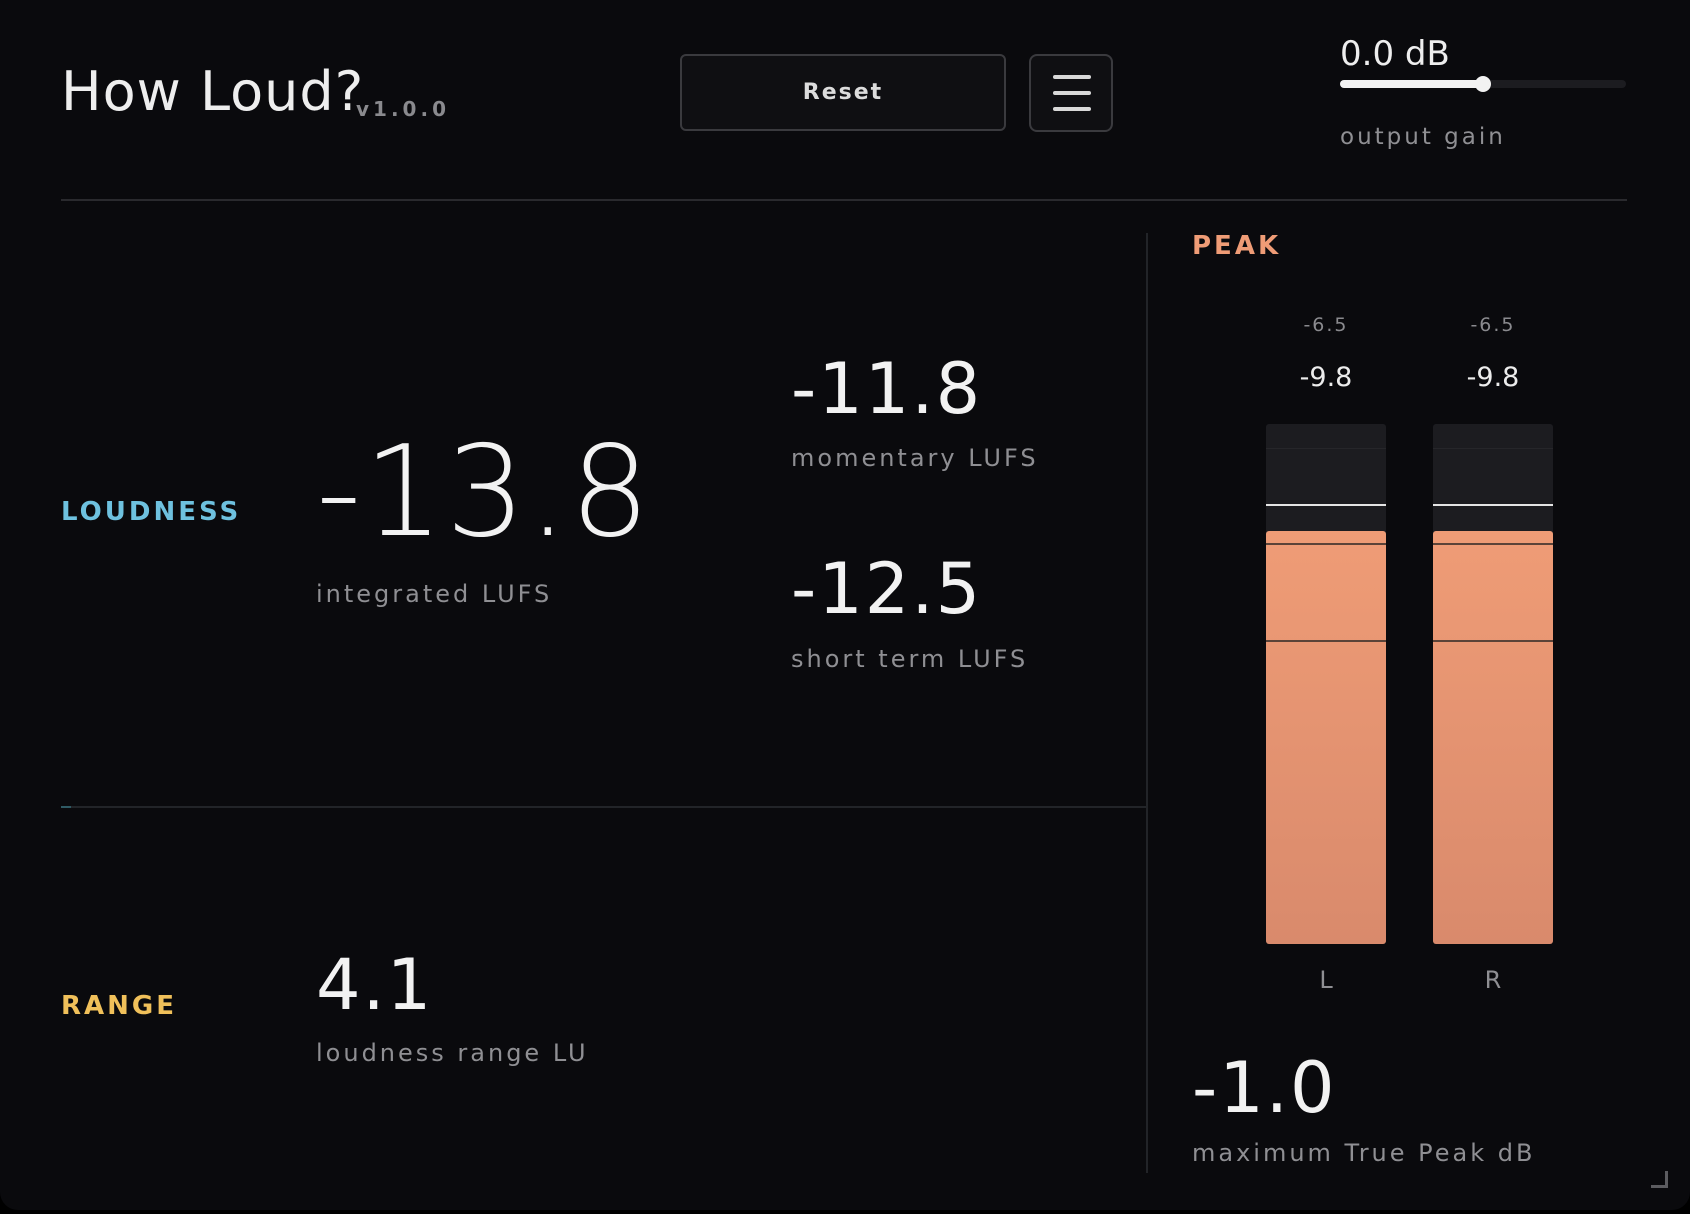  I want to click on momentary-lufs-caption: momentary LUFS, so click(915, 458).